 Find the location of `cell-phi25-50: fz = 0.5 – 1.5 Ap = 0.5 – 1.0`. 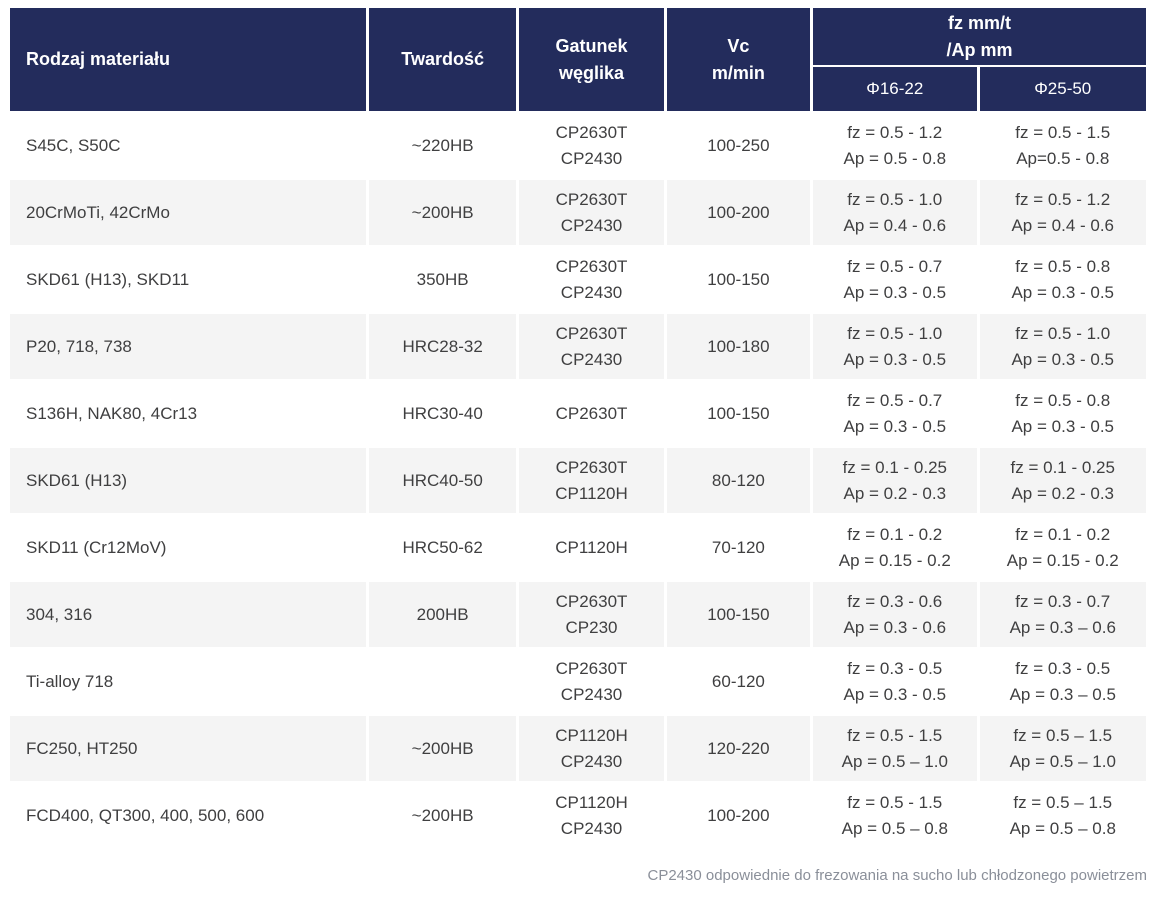

cell-phi25-50: fz = 0.5 – 1.5 Ap = 0.5 – 1.0 is located at coordinates (1062, 748).